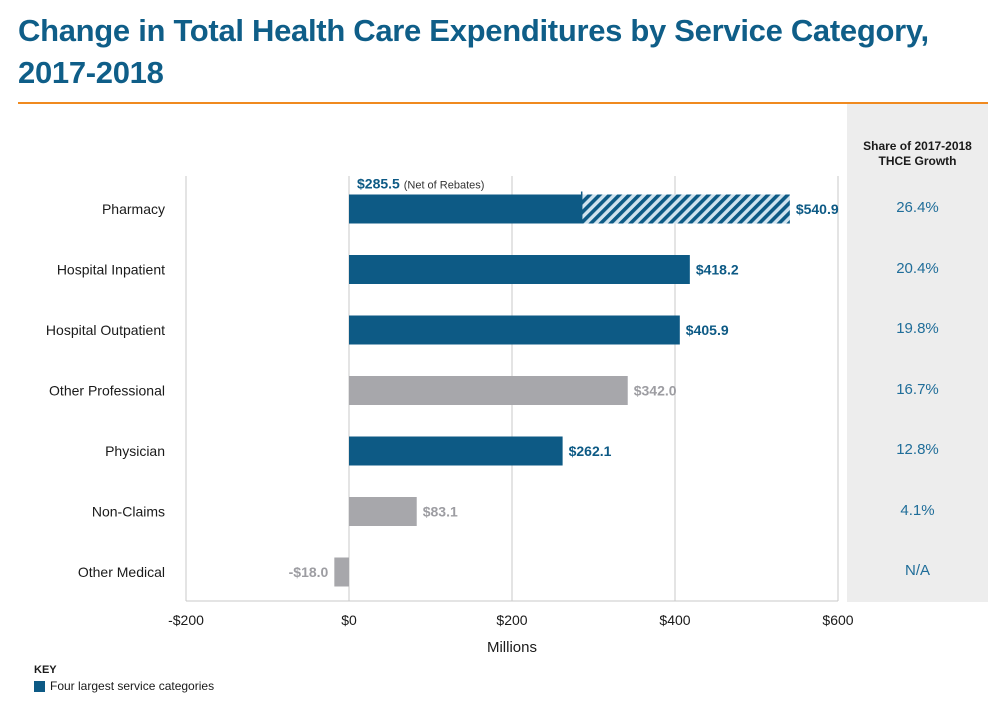 Image resolution: width=1000 pixels, height=714 pixels. Describe the element at coordinates (380, 184) in the screenshot. I see `annotation-value: $285.5` at that location.